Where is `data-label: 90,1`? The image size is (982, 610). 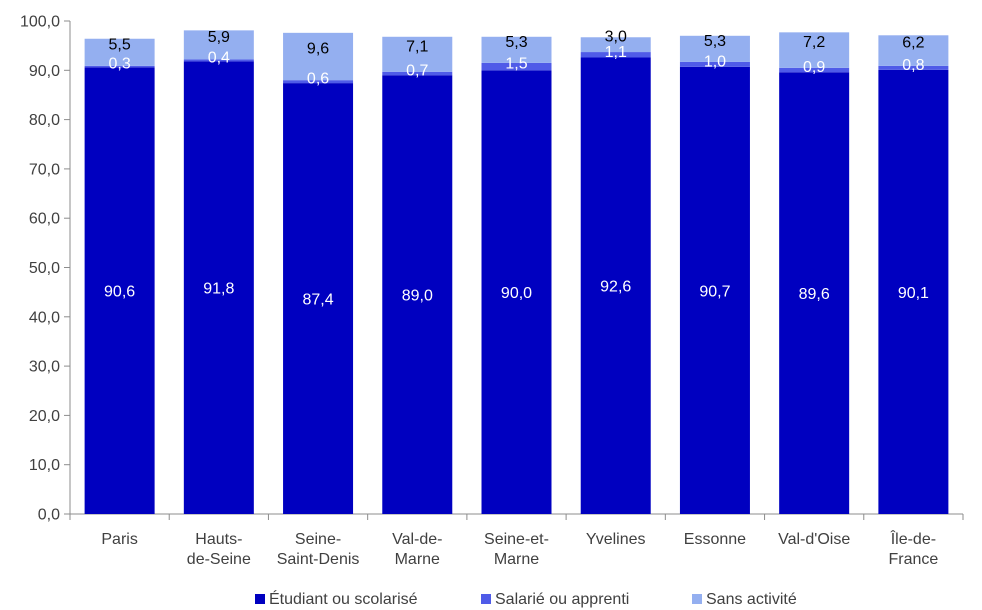
data-label: 90,1 is located at coordinates (913, 293).